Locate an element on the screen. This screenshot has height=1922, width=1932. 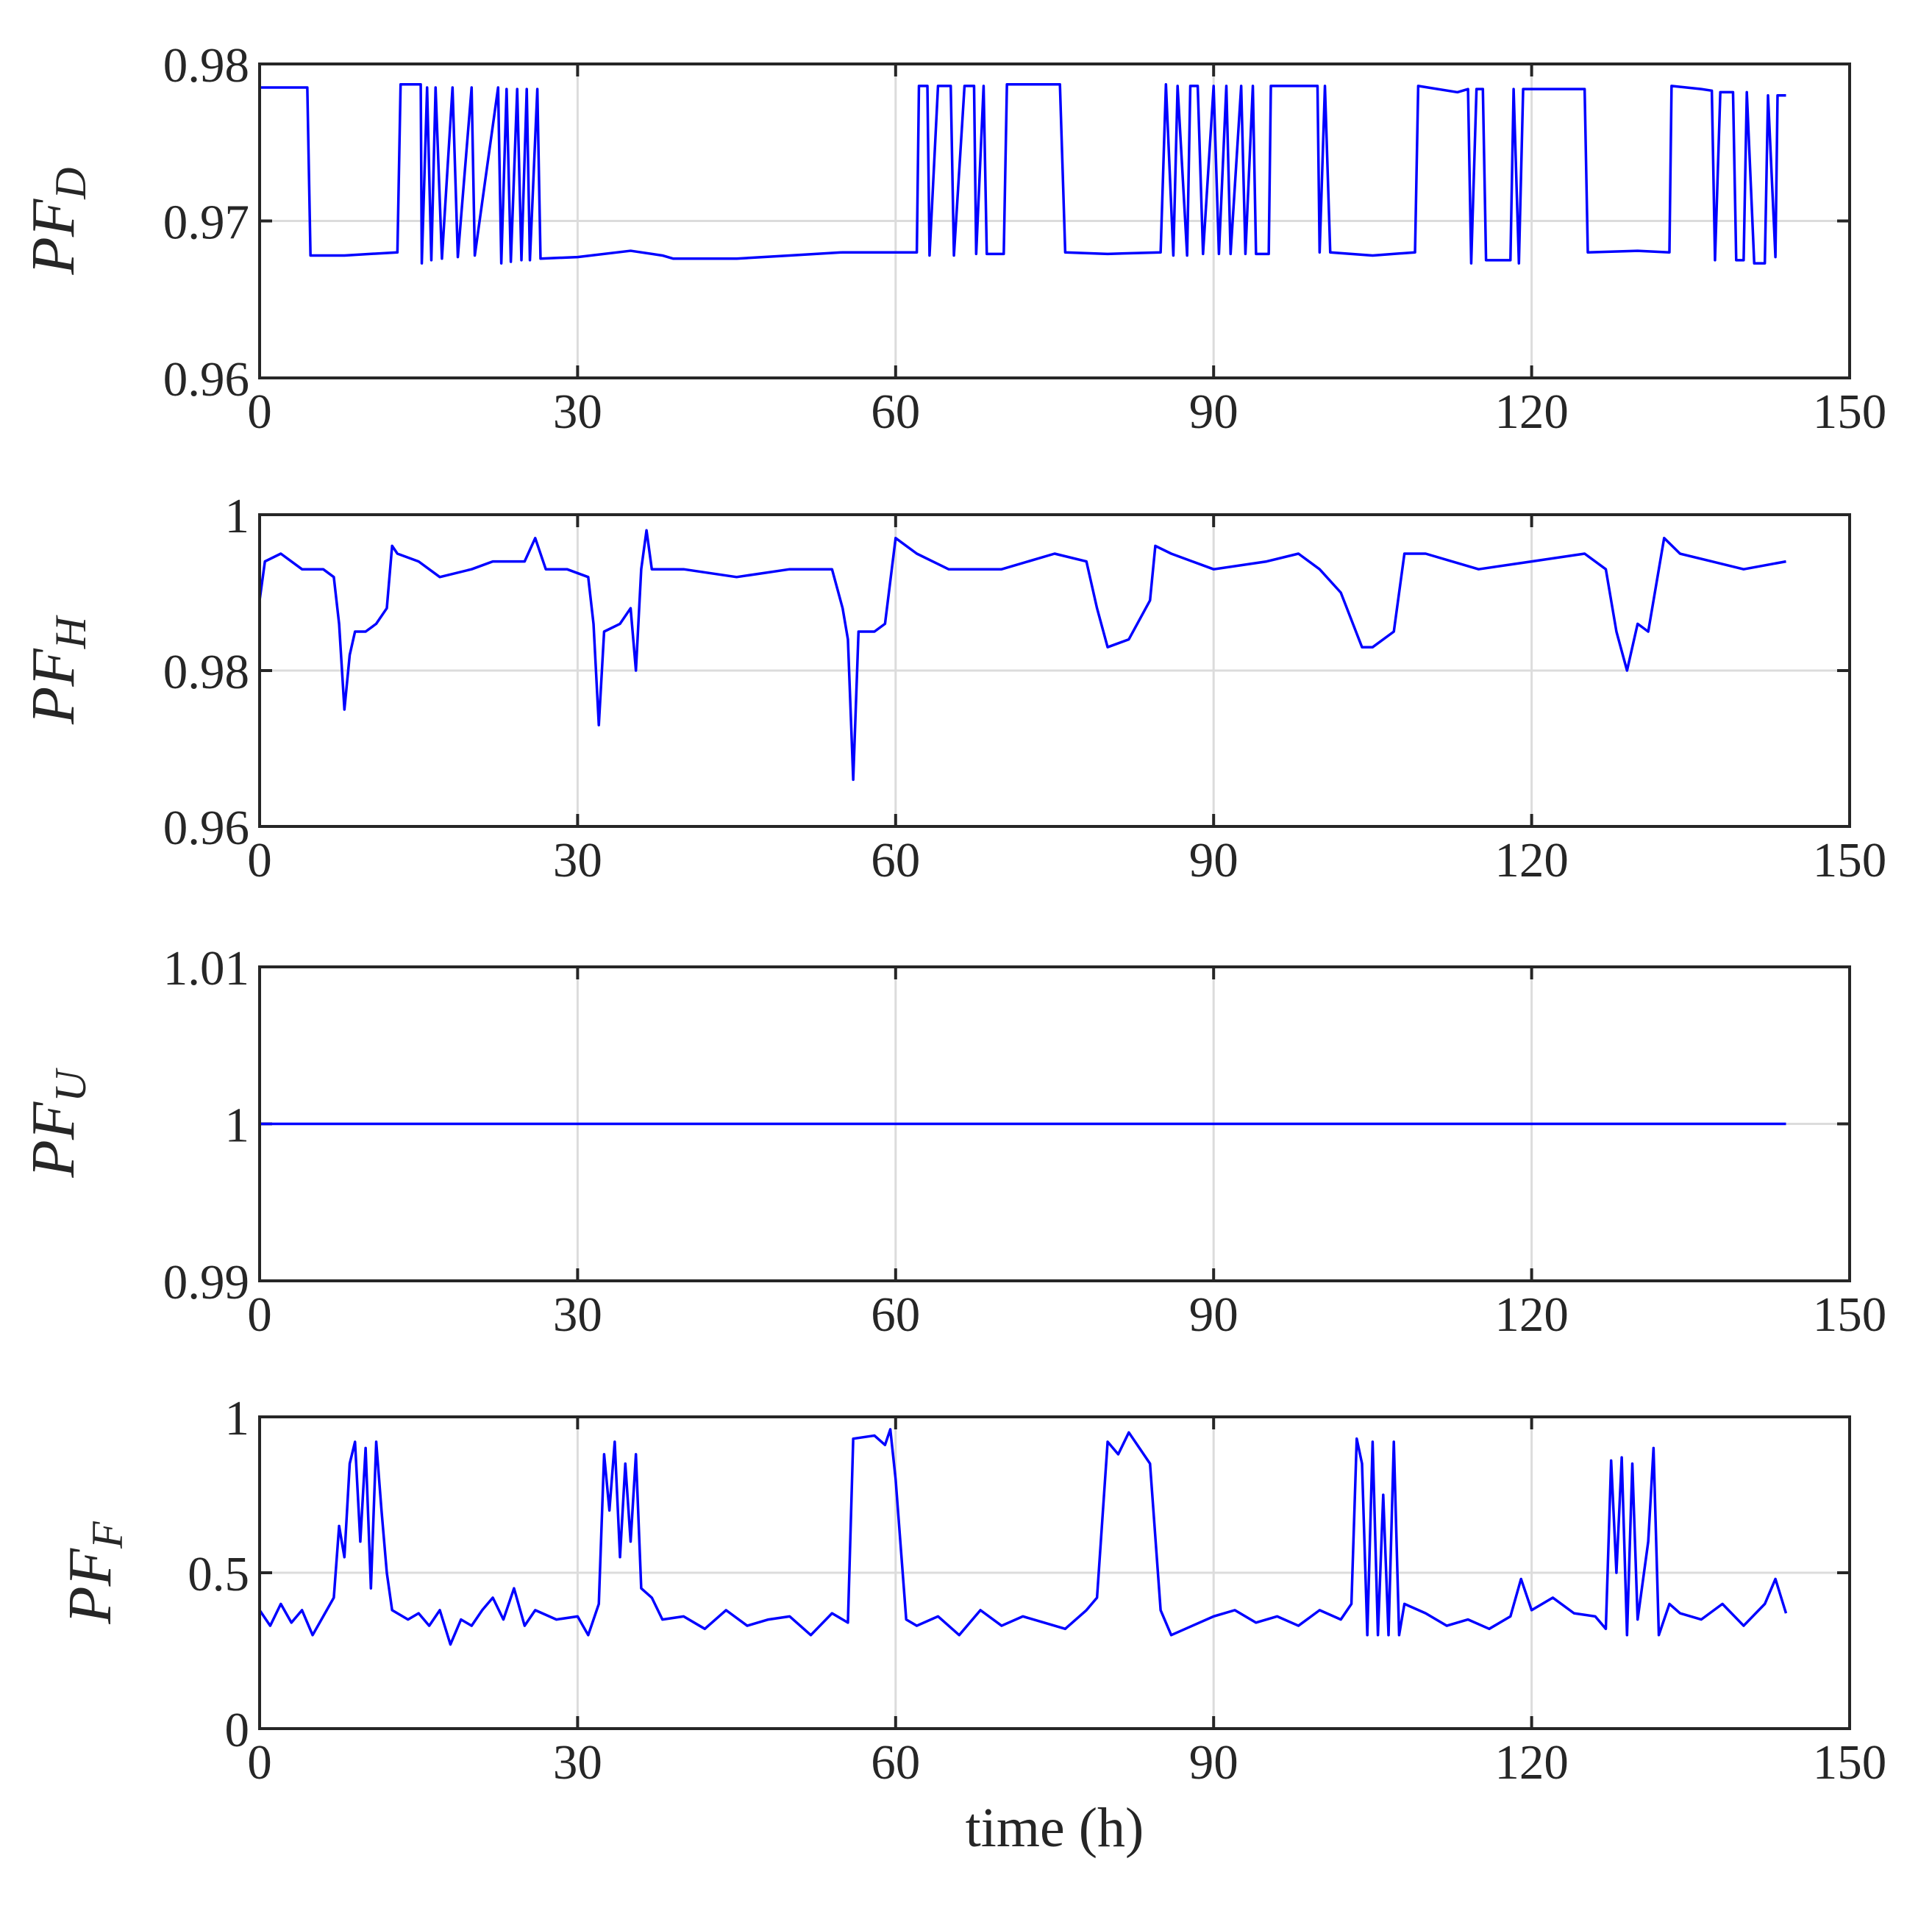
y-axis-label: PFH is located at coordinates (57, 669).